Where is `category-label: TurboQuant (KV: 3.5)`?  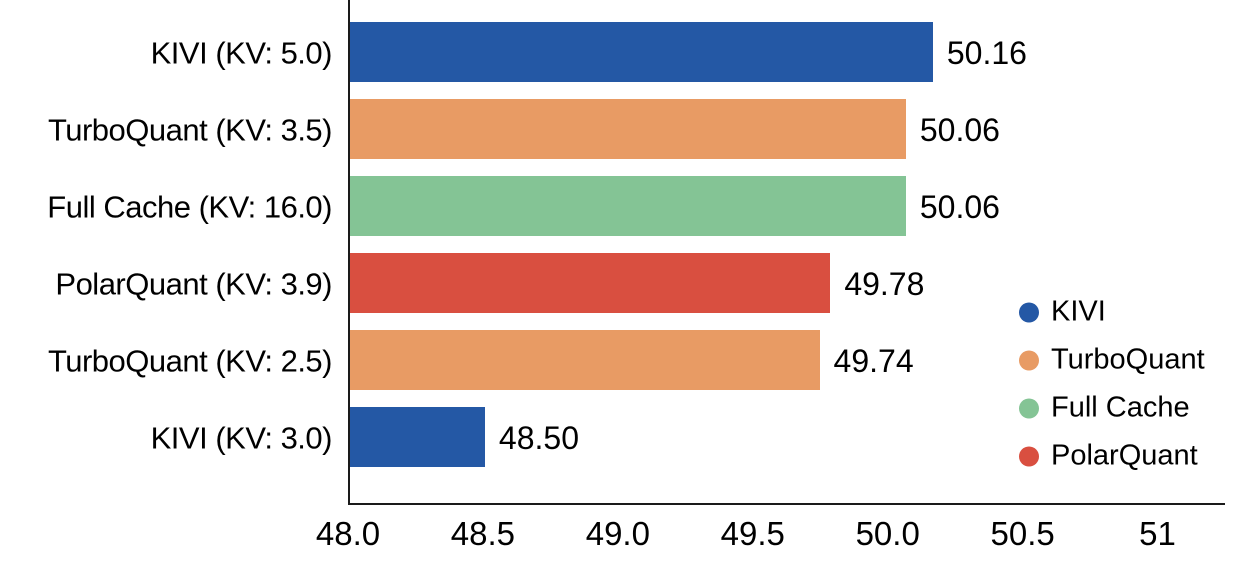
category-label: TurboQuant (KV: 3.5) is located at coordinates (190, 130).